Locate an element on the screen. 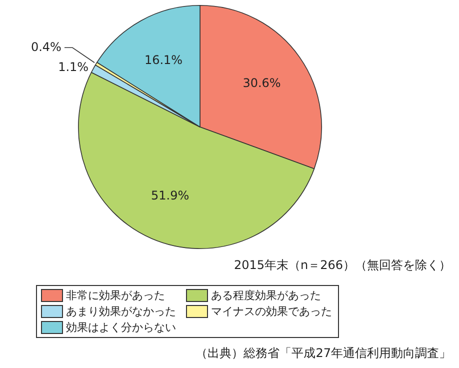  data-label: 30.6% is located at coordinates (261, 83).